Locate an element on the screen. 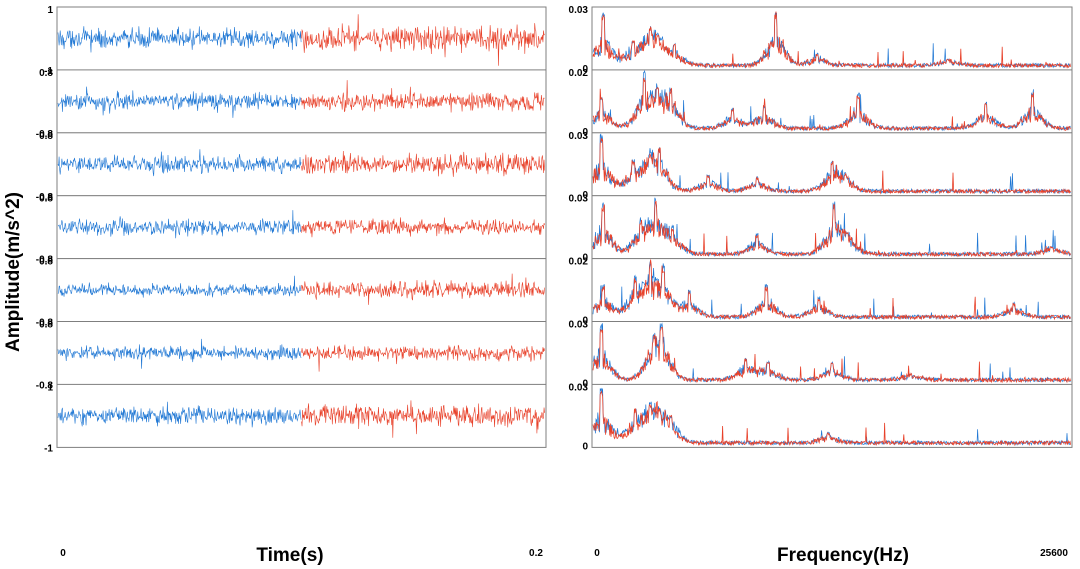 This screenshot has height=569, width=1080. freq-x-axis-label: Frequency(Hz) is located at coordinates (843, 555).